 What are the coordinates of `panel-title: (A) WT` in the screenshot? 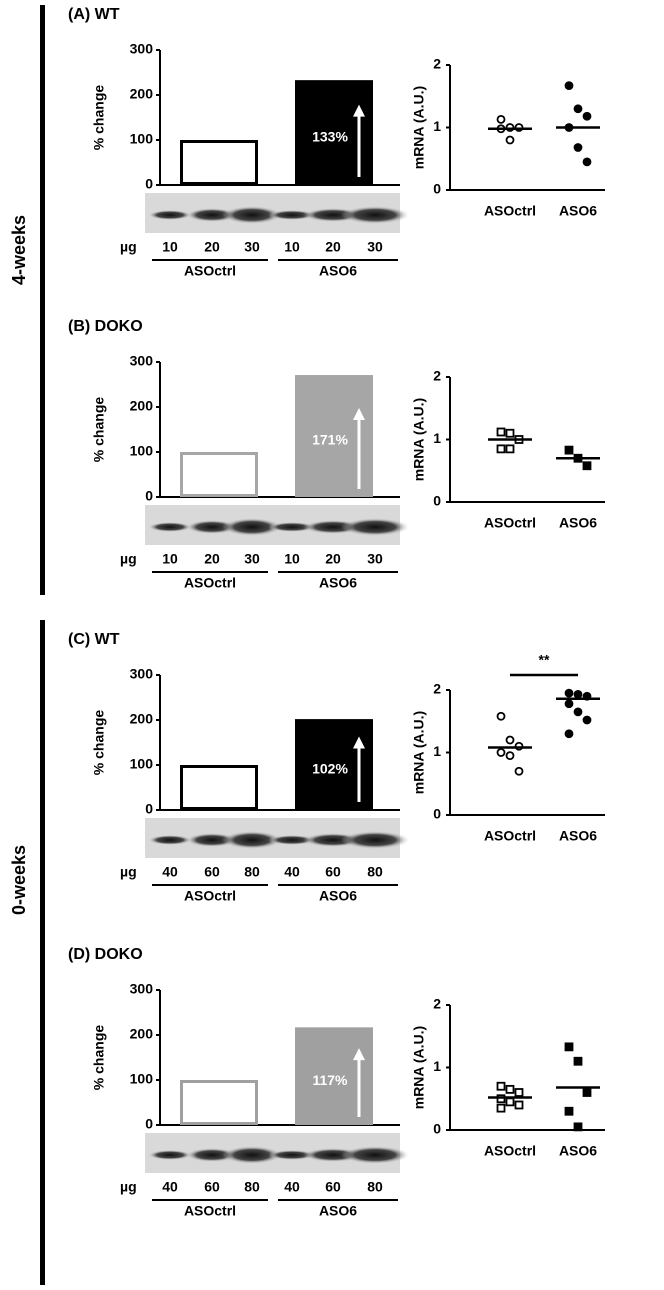 It's located at (94, 14).